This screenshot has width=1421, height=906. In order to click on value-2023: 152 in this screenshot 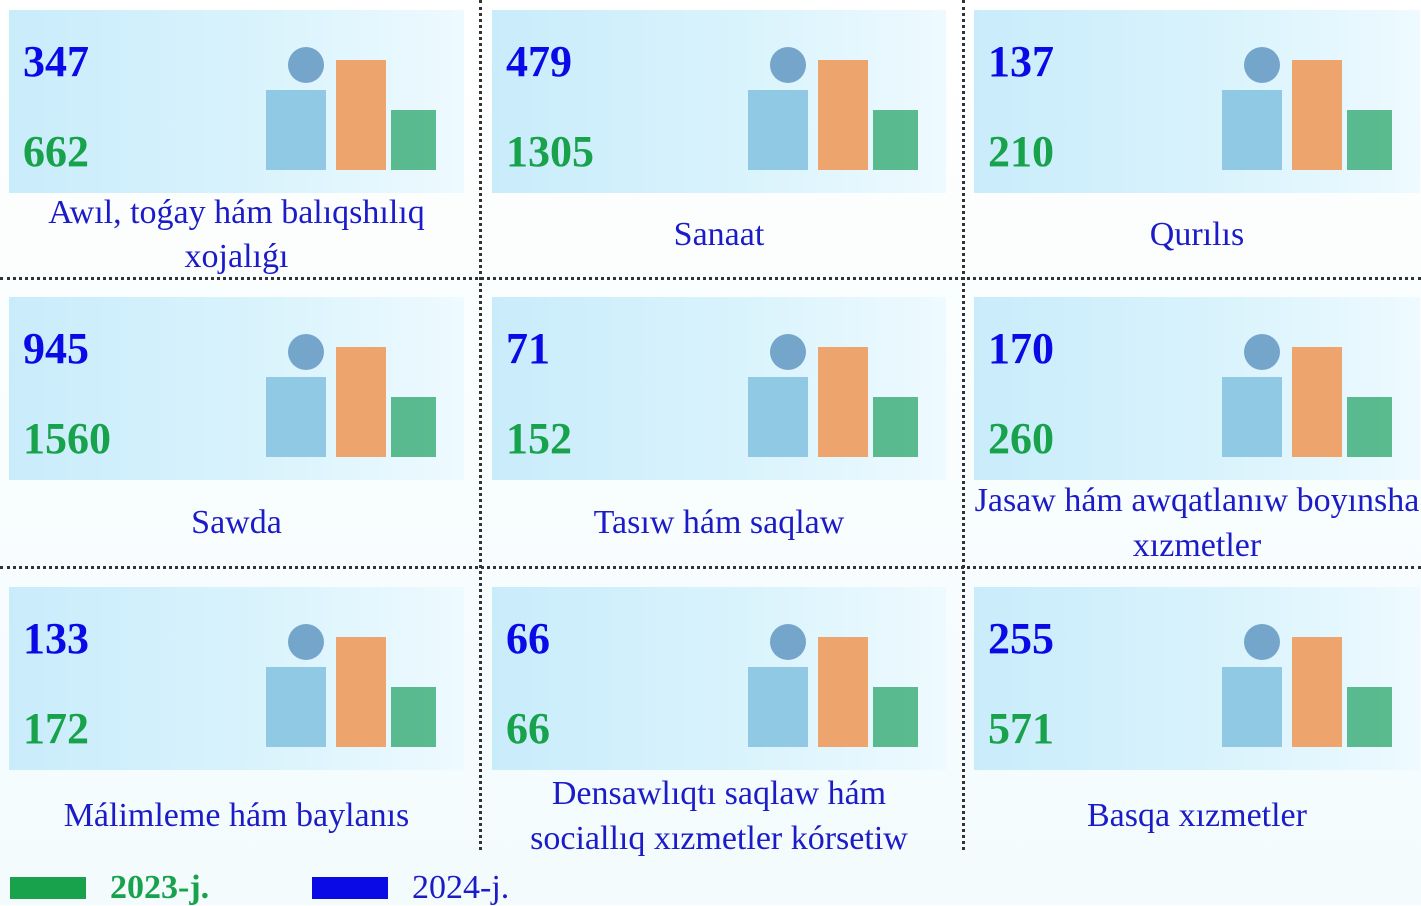, I will do `click(539, 438)`.